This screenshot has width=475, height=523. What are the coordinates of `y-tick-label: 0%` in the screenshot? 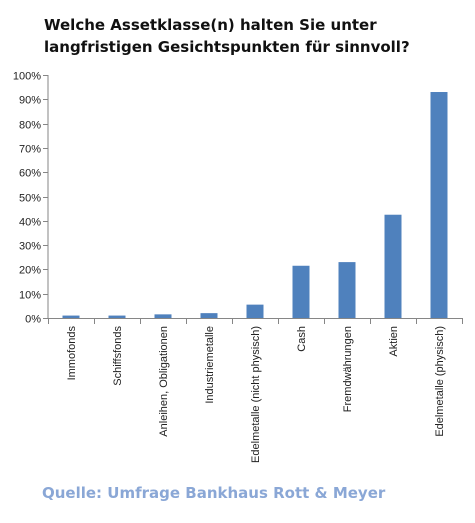 It's located at (33, 320).